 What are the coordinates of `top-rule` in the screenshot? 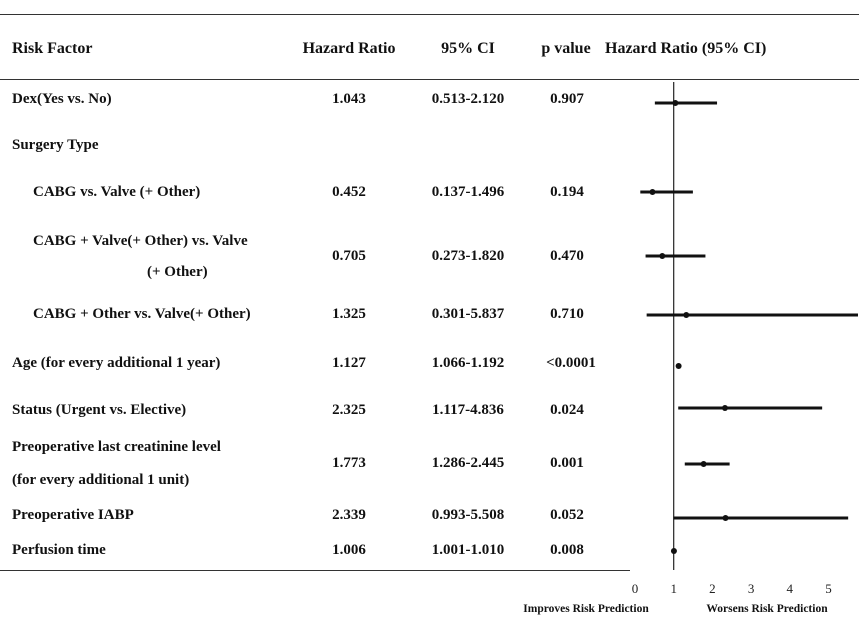 It's located at (429, 14).